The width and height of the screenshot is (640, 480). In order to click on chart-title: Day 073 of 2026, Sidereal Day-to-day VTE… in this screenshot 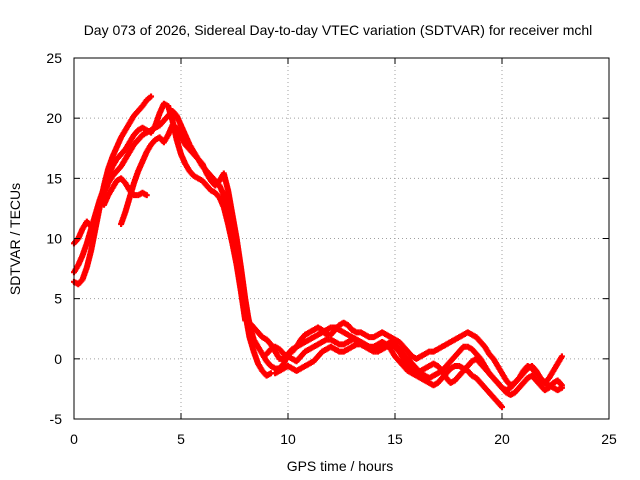, I will do `click(338, 30)`.